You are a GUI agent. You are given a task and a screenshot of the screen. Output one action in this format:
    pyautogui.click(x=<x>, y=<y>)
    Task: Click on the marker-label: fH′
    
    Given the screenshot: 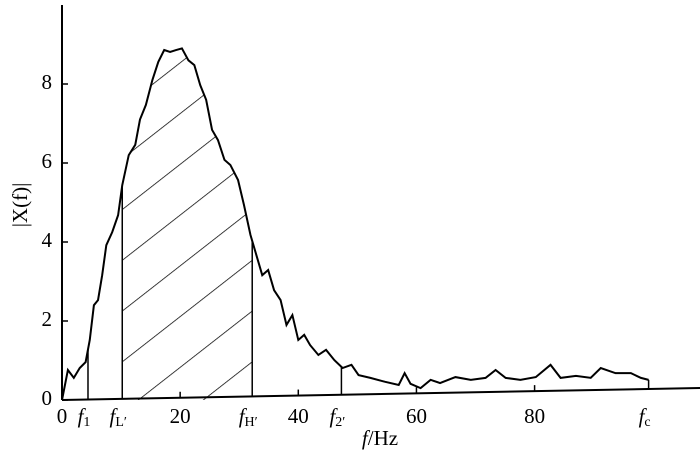 What is the action you would take?
    pyautogui.click(x=248, y=417)
    